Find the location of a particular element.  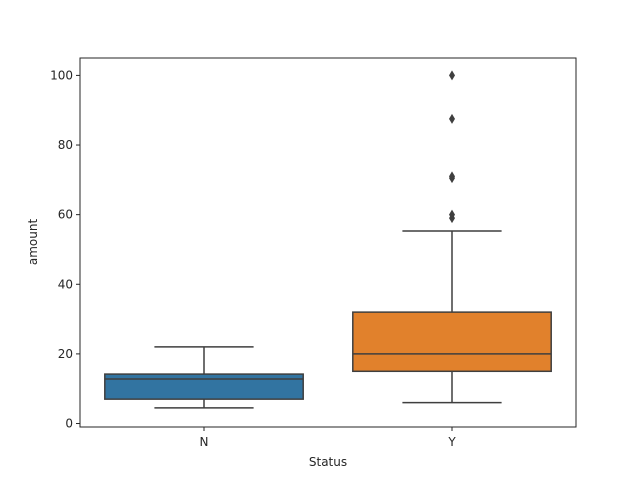

box-group-N is located at coordinates (204, 377).